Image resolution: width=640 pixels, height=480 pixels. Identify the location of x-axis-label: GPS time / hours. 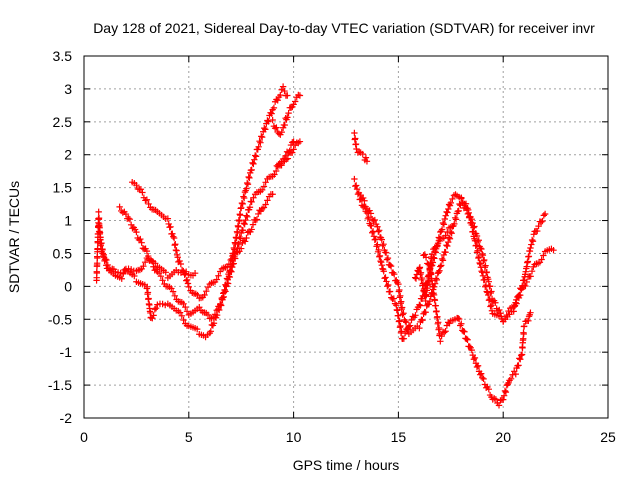
(346, 465).